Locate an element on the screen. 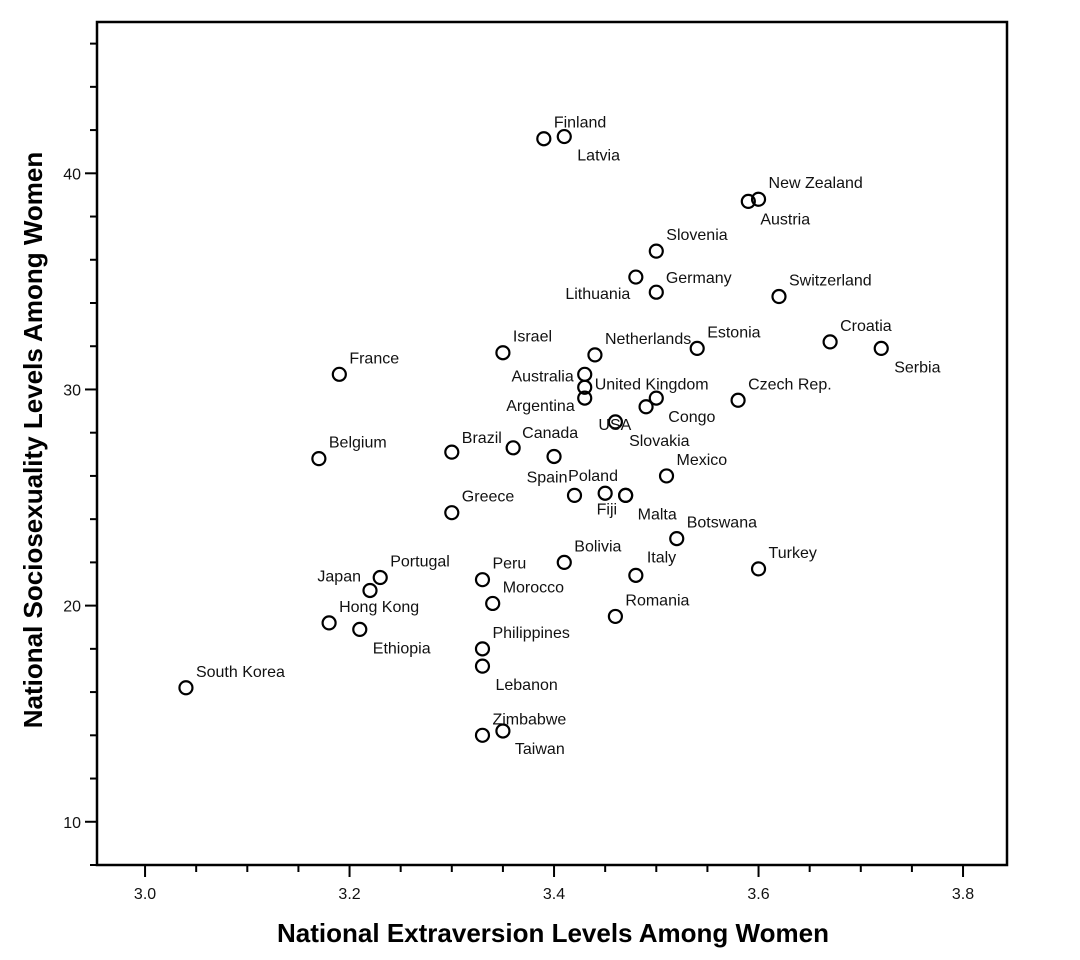 The image size is (1080, 960). data-point: Turkey is located at coordinates (783, 561).